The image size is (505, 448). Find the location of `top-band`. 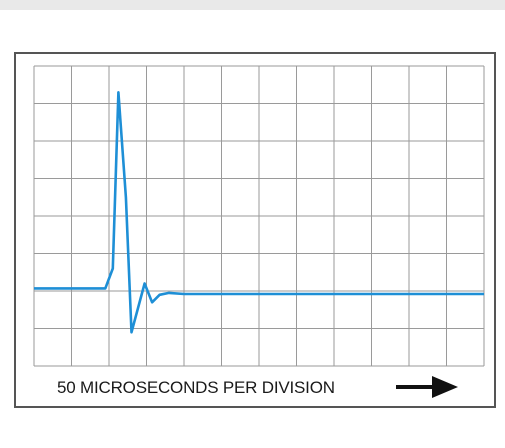

top-band is located at coordinates (252, 5).